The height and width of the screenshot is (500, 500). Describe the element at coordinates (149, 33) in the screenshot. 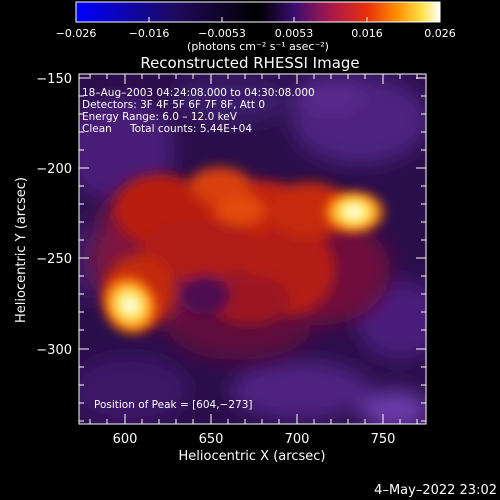

I see `colorbar-tick-label: −0.016` at that location.